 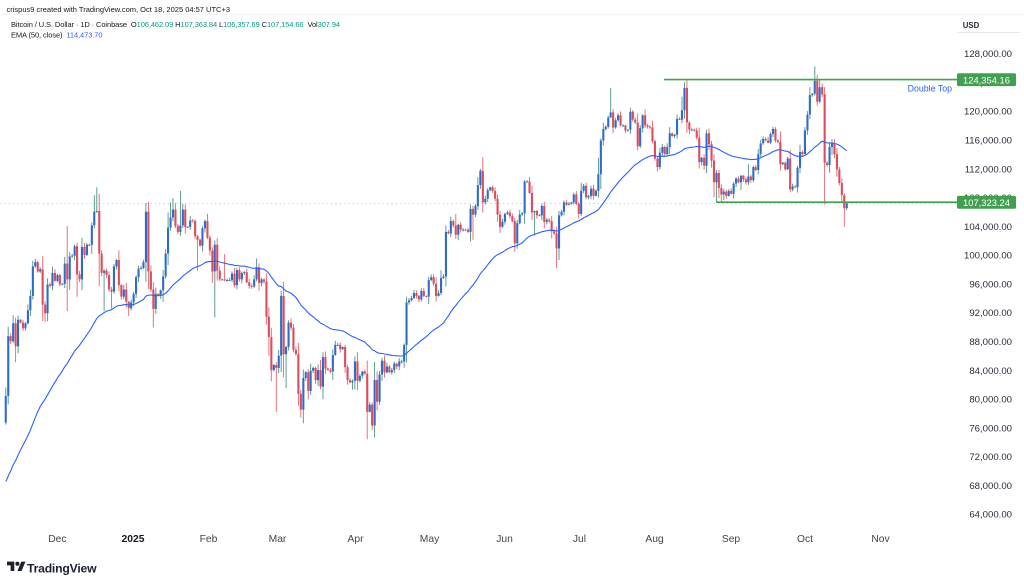 I want to click on svg-text: Jun, so click(x=504, y=539).